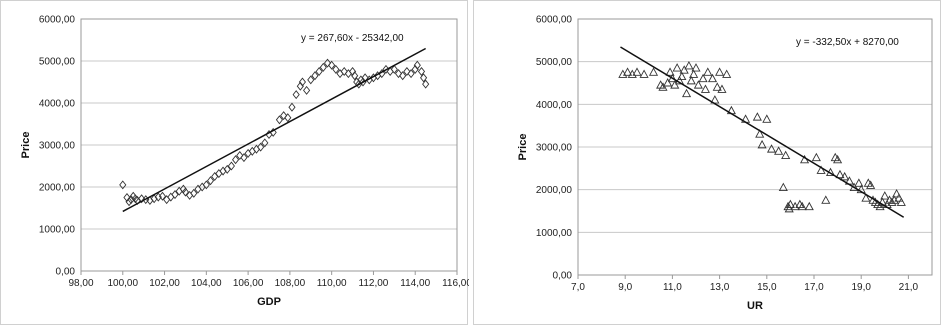 The width and height of the screenshot is (941, 326). What do you see at coordinates (909, 287) in the screenshot?
I see `x-tick-label: 21,0` at bounding box center [909, 287].